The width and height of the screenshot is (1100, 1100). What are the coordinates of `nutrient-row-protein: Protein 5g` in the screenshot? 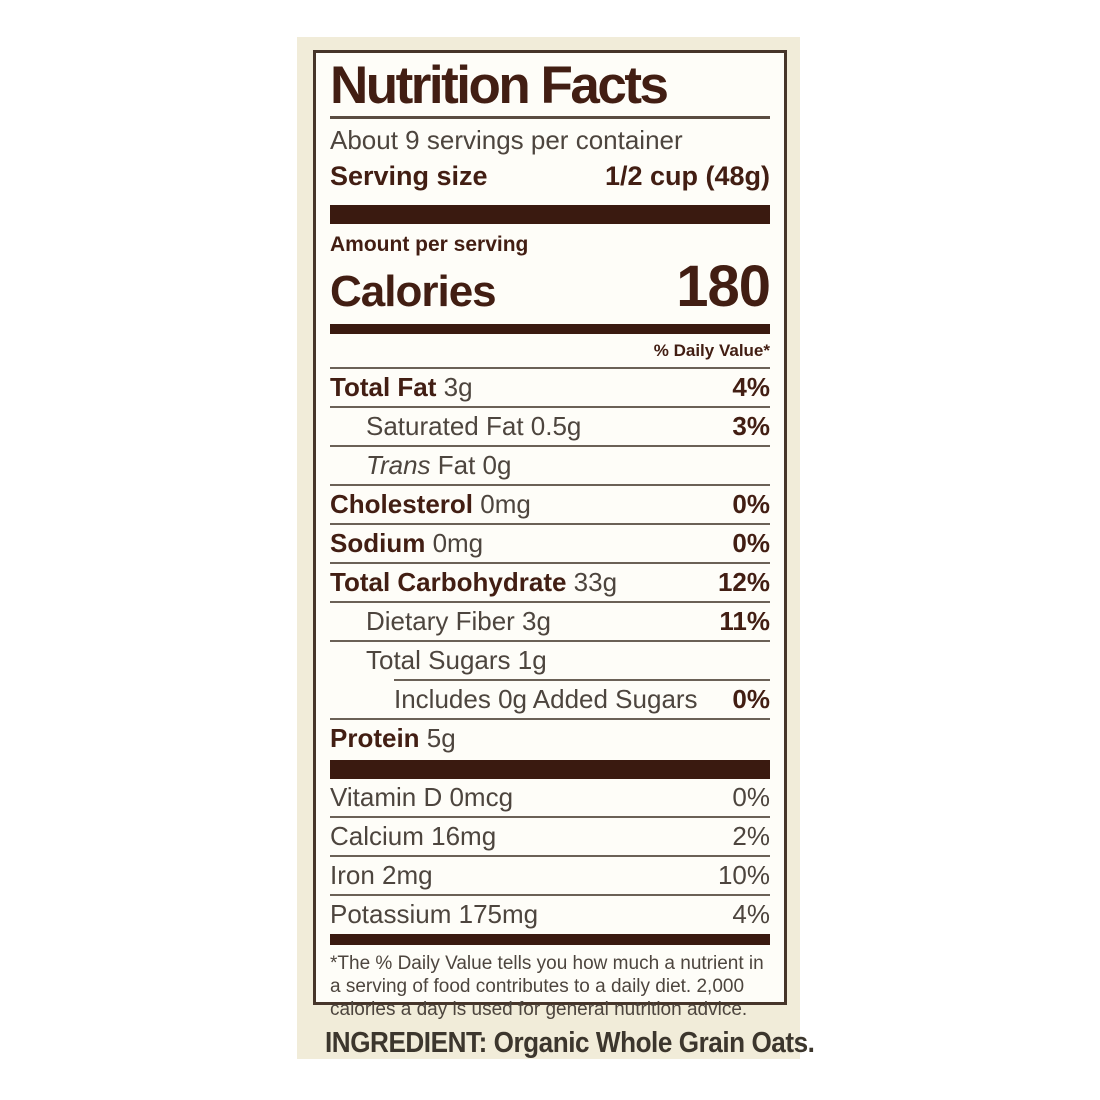 It's located at (550, 738).